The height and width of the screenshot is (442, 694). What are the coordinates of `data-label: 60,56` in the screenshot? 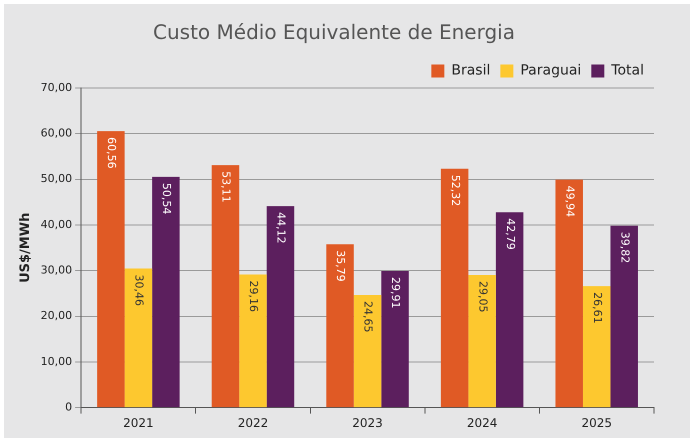 It's located at (111, 153).